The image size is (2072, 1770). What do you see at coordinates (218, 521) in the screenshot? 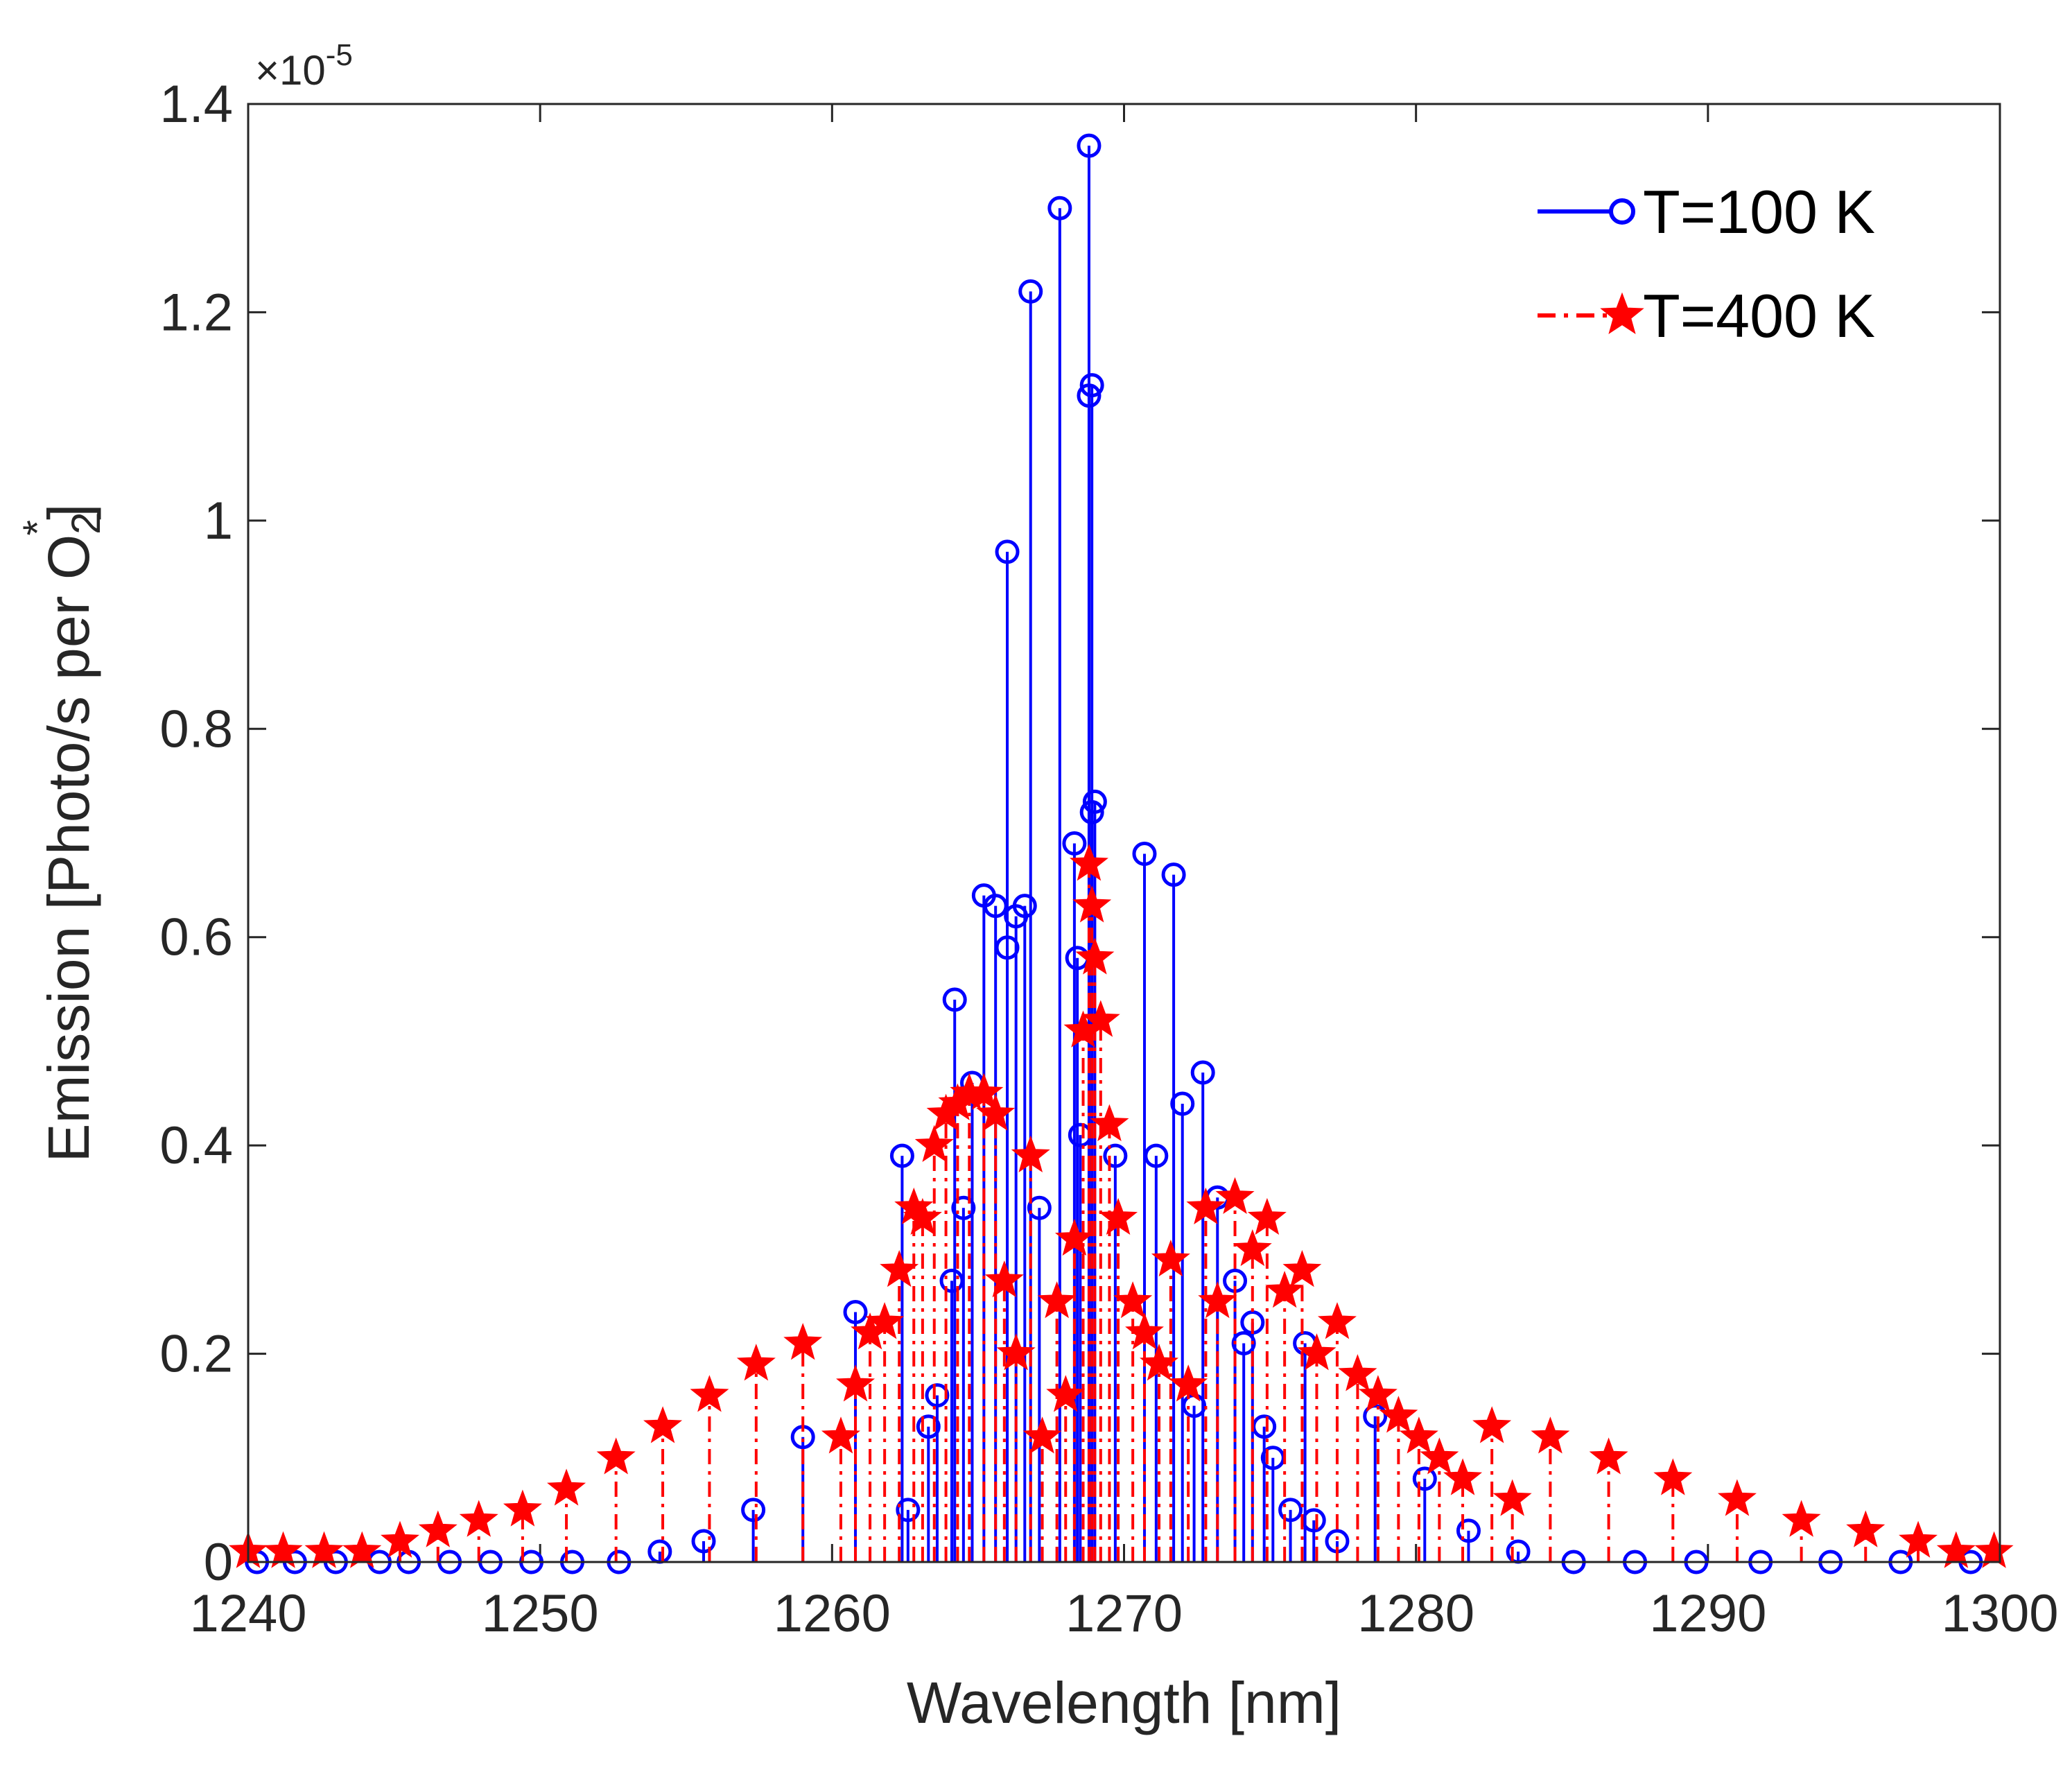
I see `y-tick-label: 1` at bounding box center [218, 521].